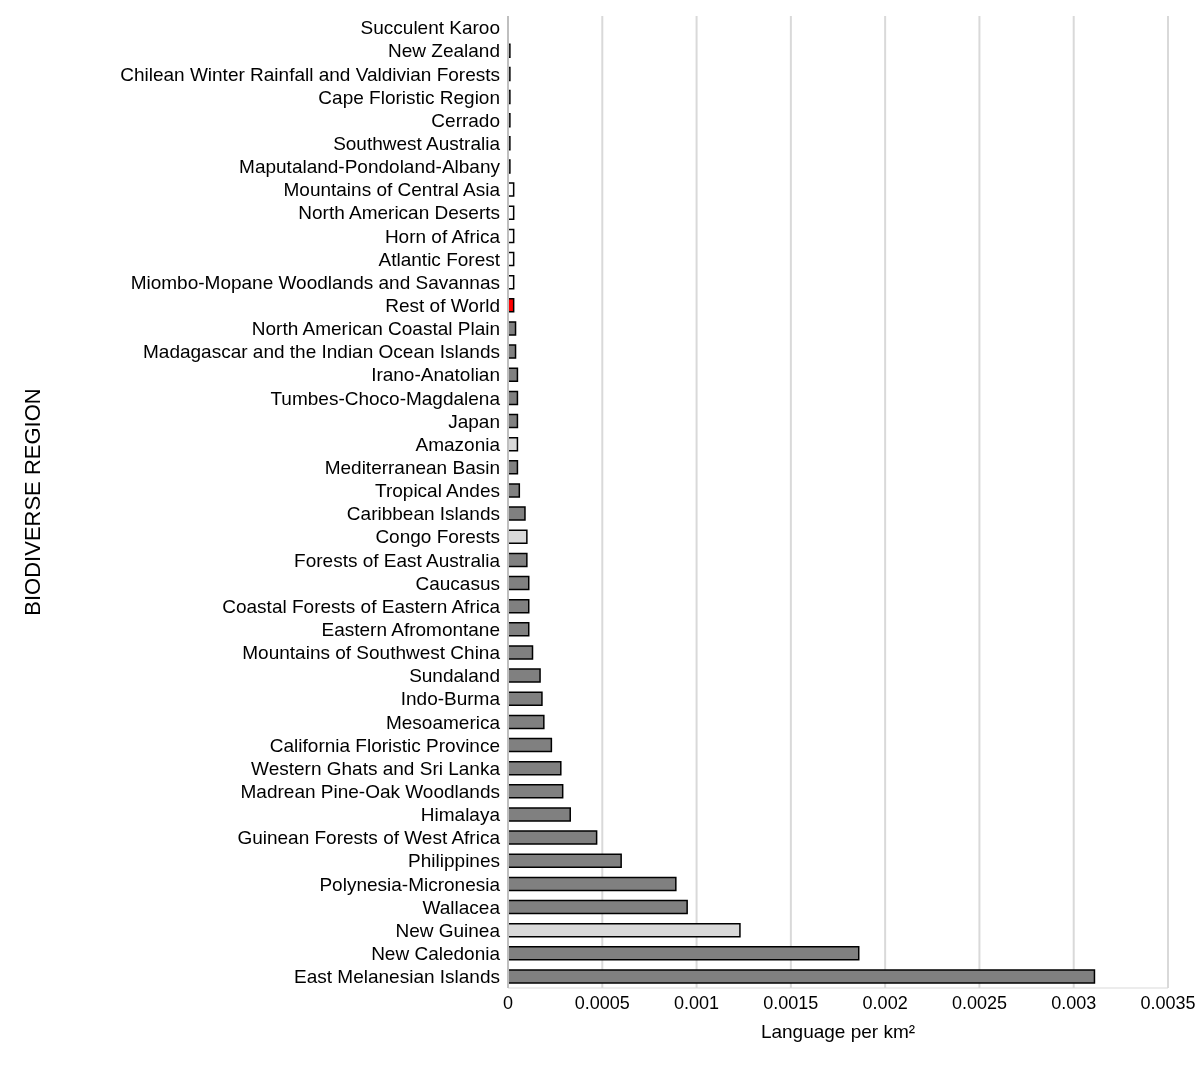 The image size is (1203, 1075). I want to click on y-tick-label: North American Coastal Plain, so click(375, 329).